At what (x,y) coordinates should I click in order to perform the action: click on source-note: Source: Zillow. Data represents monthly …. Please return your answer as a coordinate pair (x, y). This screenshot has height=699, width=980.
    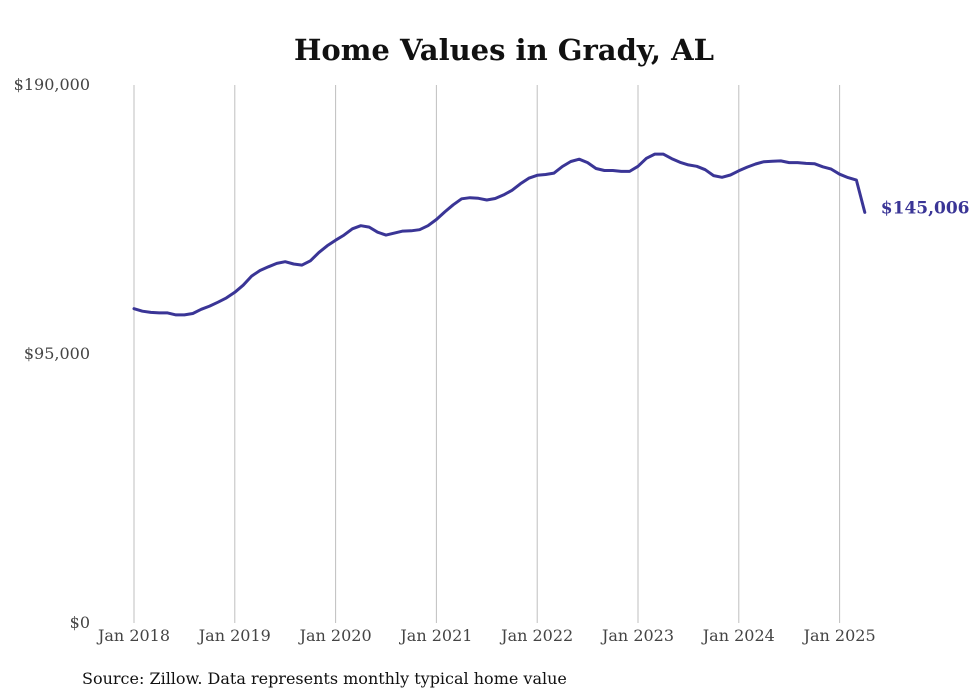
    Looking at the image, I should click on (324, 678).